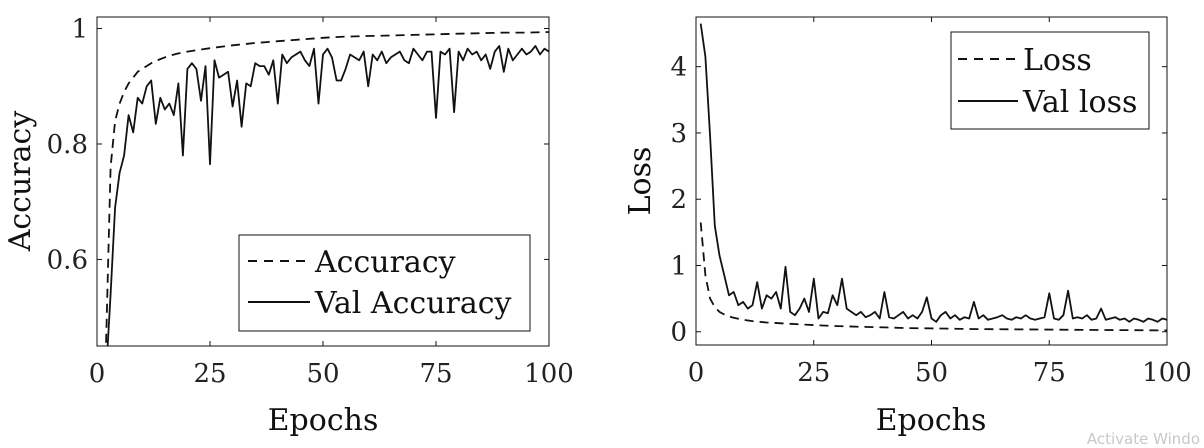  I want to click on activation-watermark: Activate Windo, so click(1143, 439).